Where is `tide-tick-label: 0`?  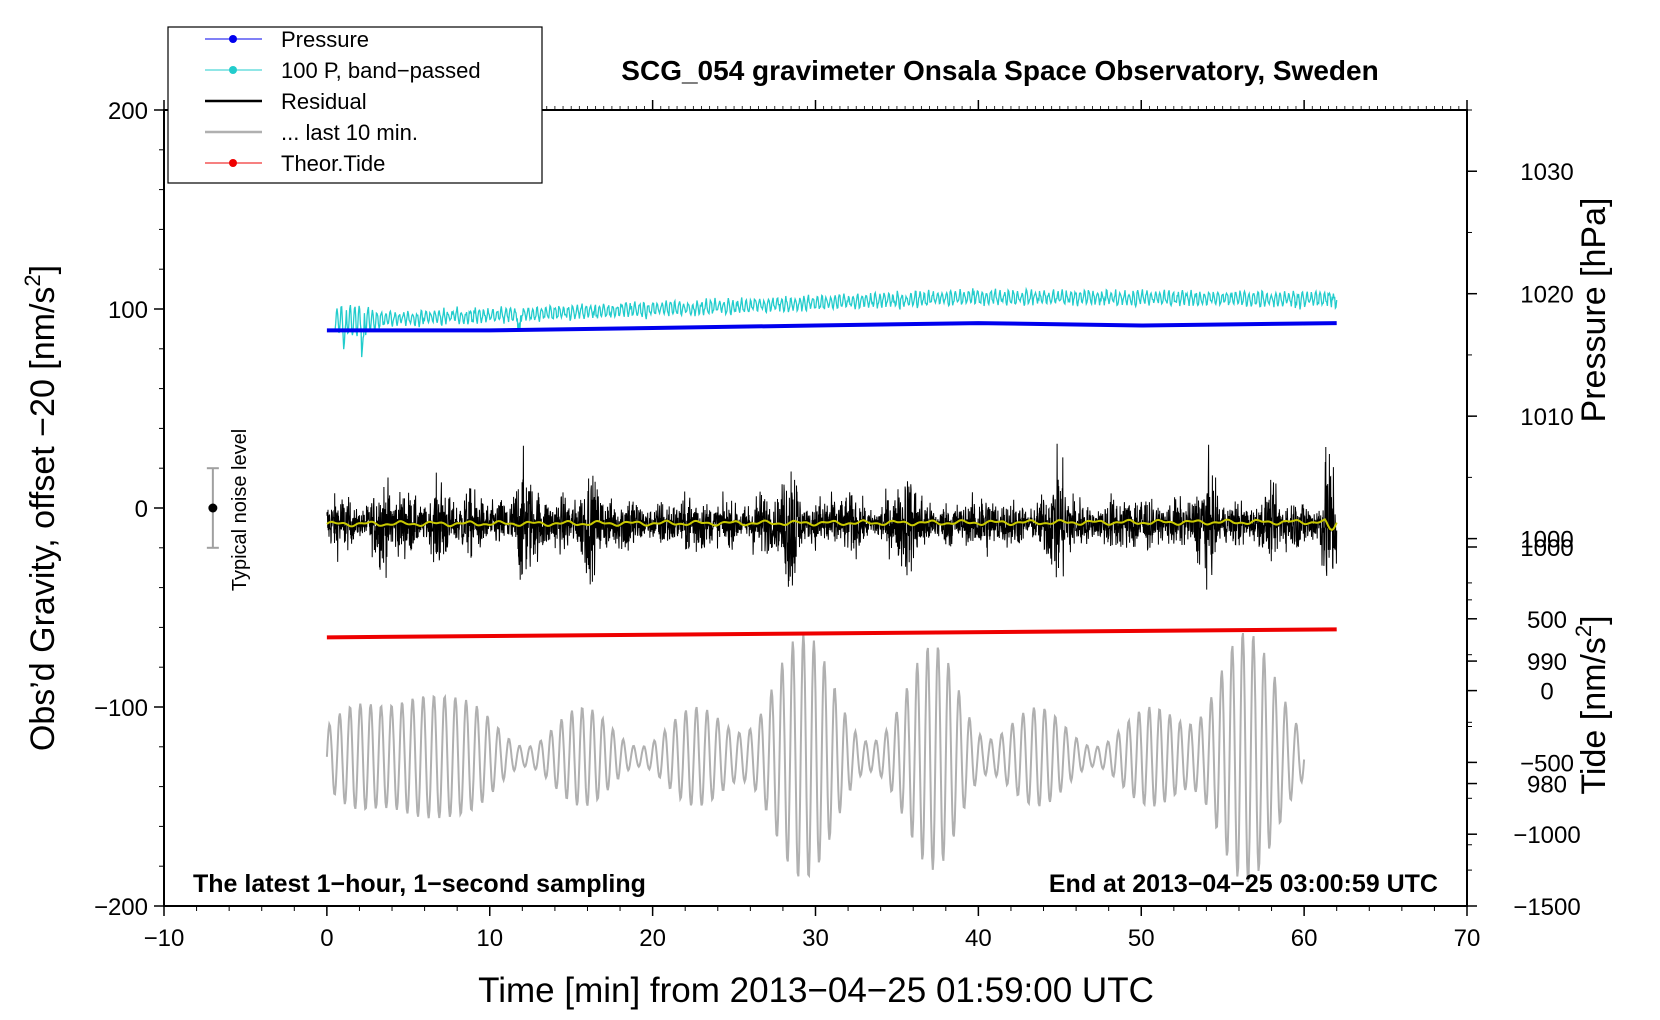
tide-tick-label: 0 is located at coordinates (1546, 692).